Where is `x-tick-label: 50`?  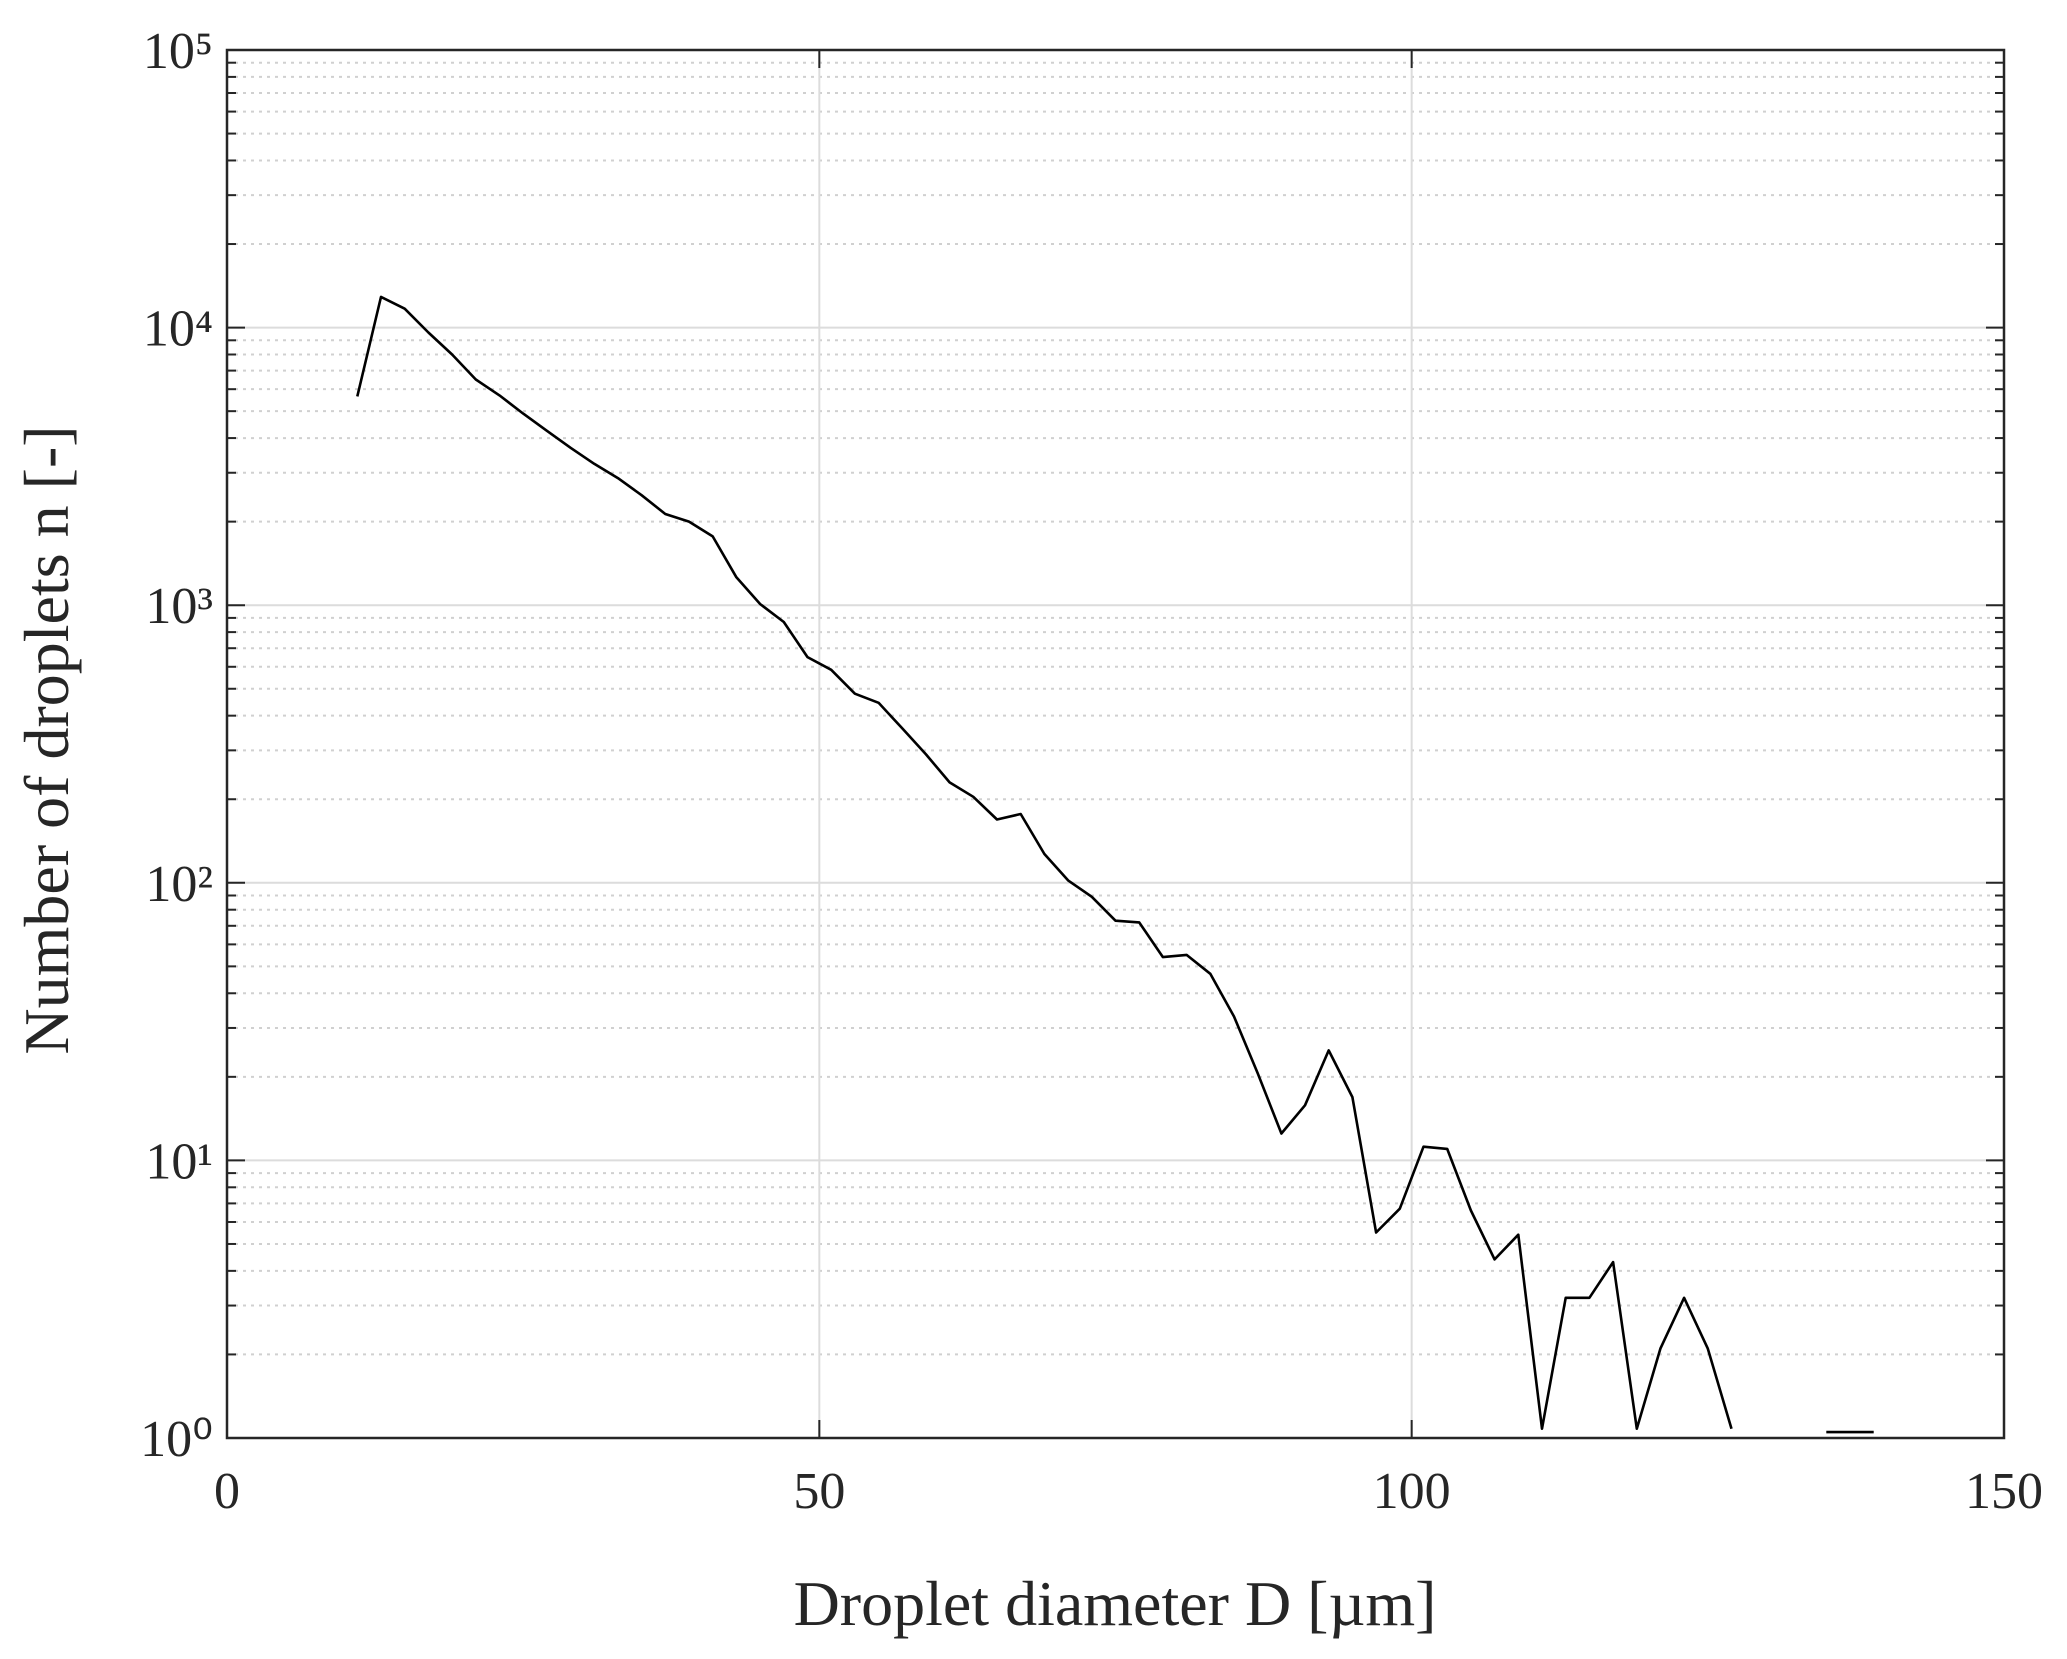
x-tick-label: 50 is located at coordinates (819, 1491).